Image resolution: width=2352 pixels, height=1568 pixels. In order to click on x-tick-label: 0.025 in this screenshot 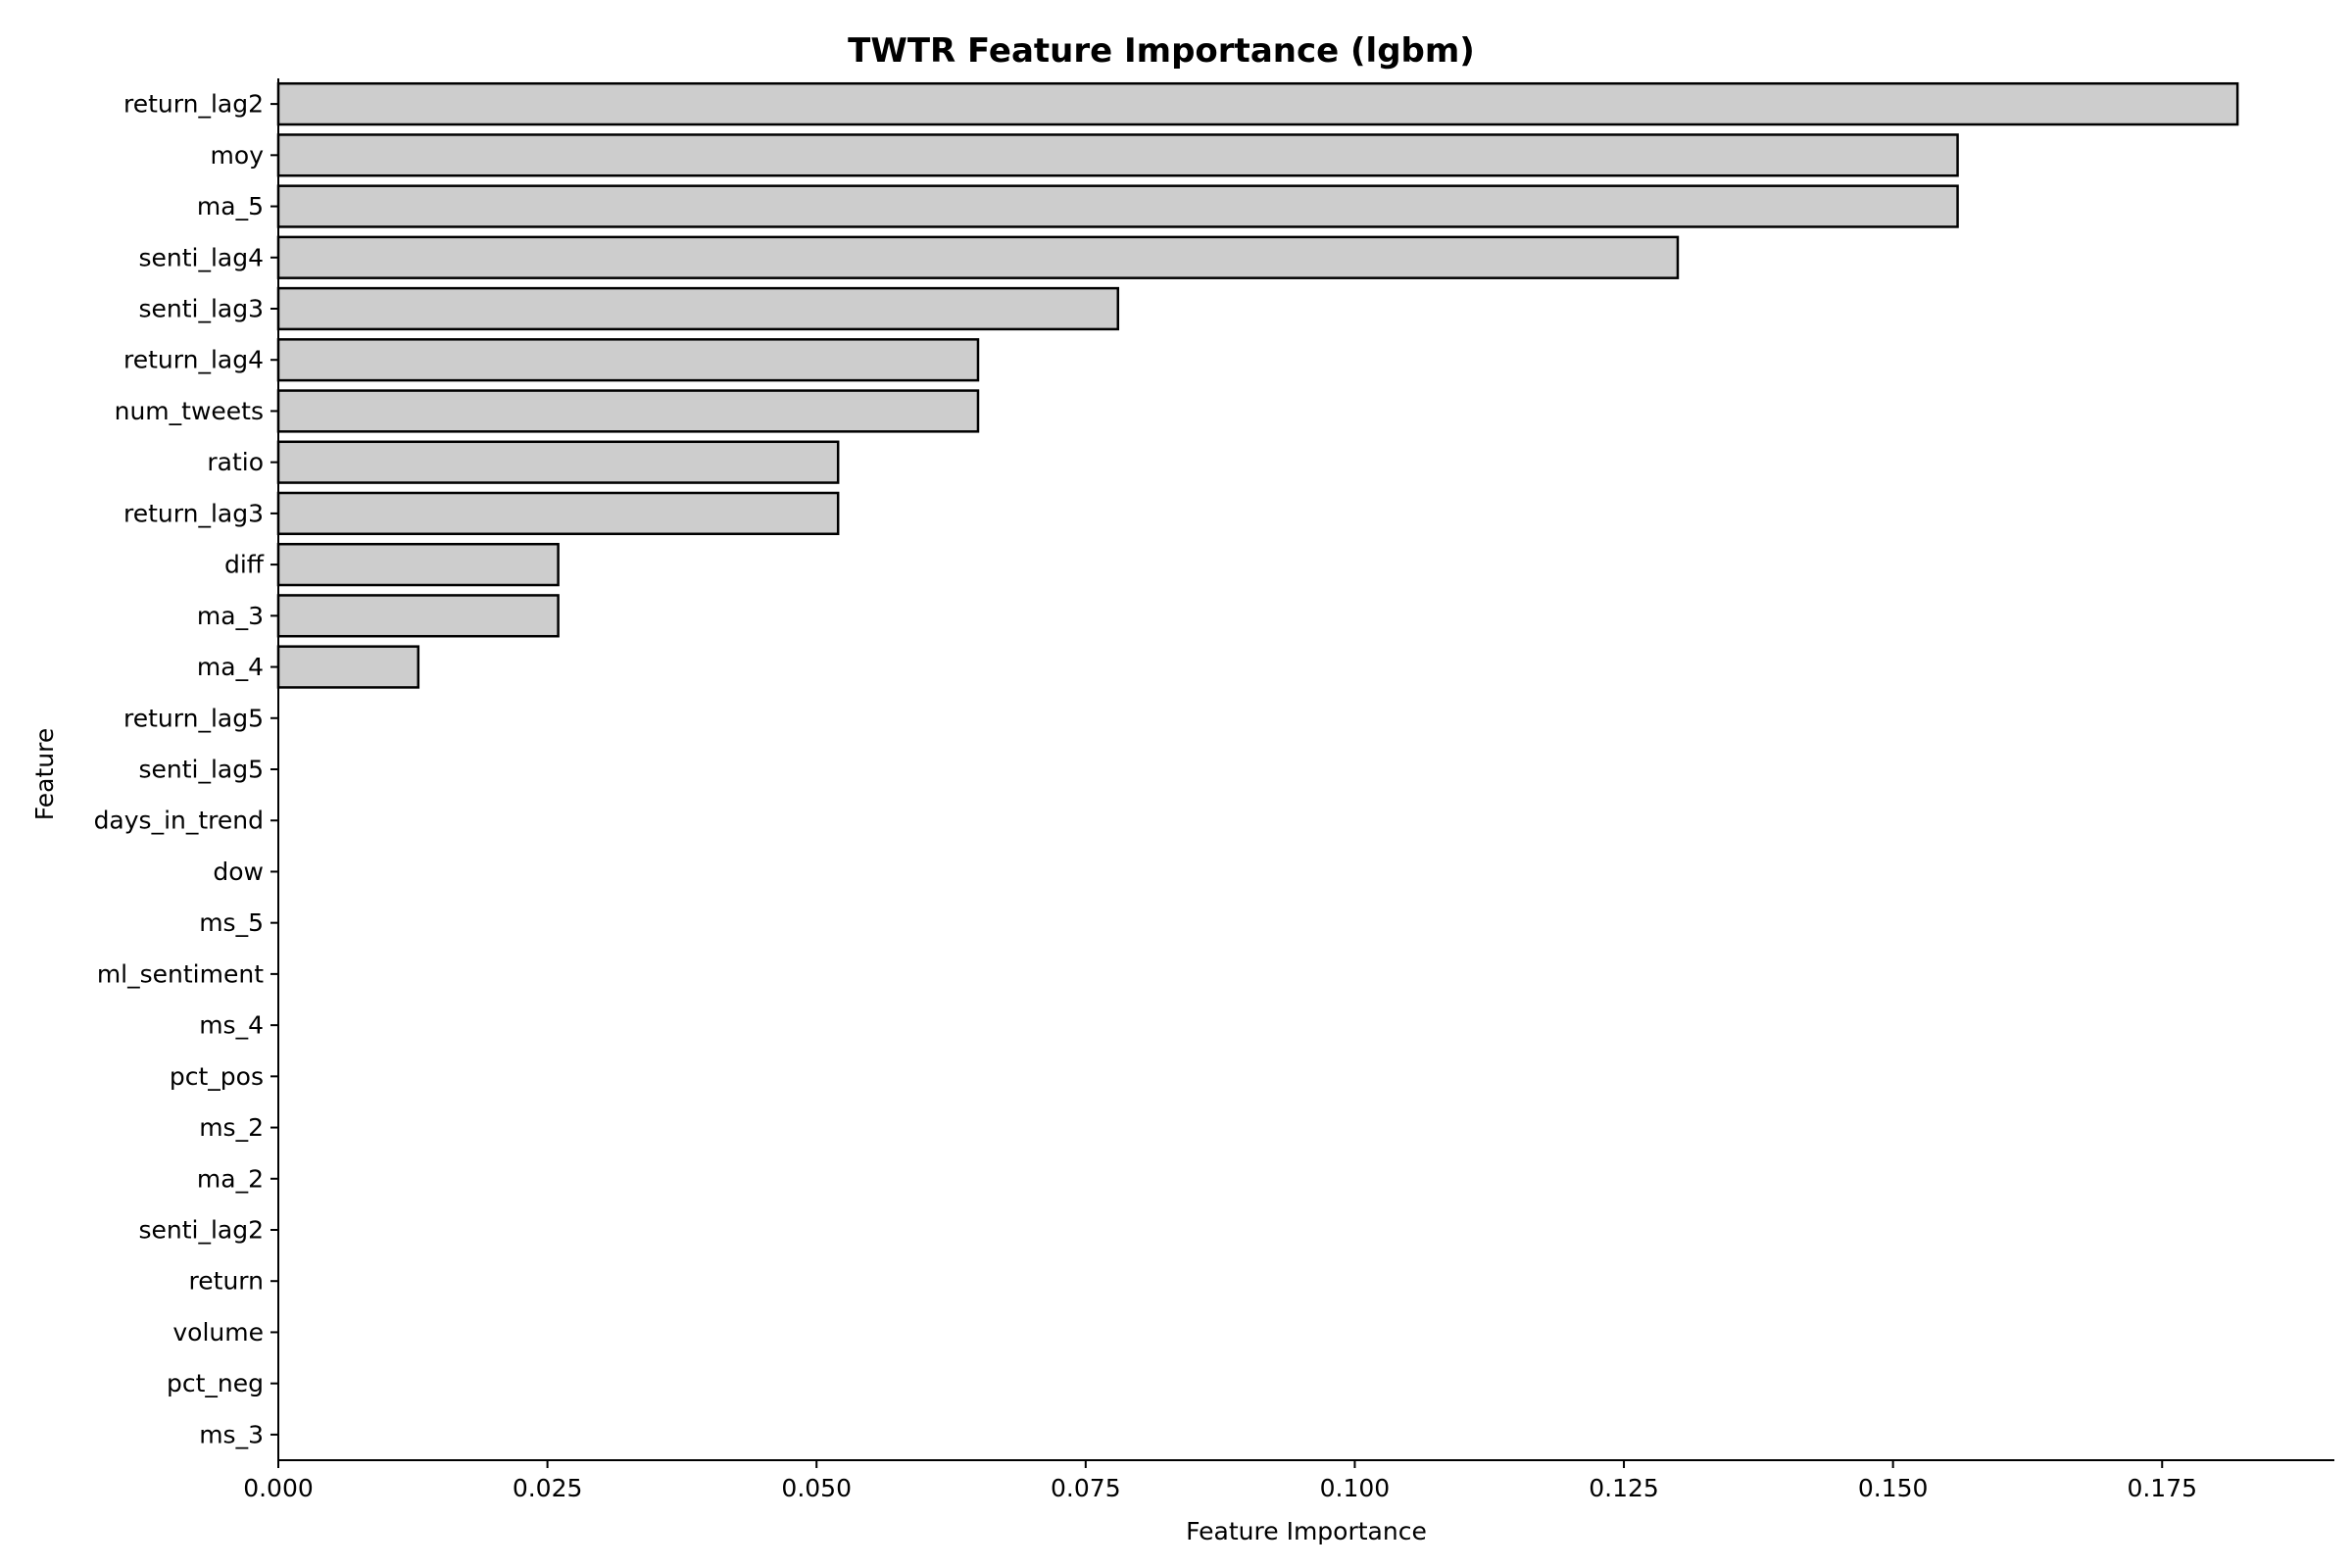, I will do `click(548, 1488)`.